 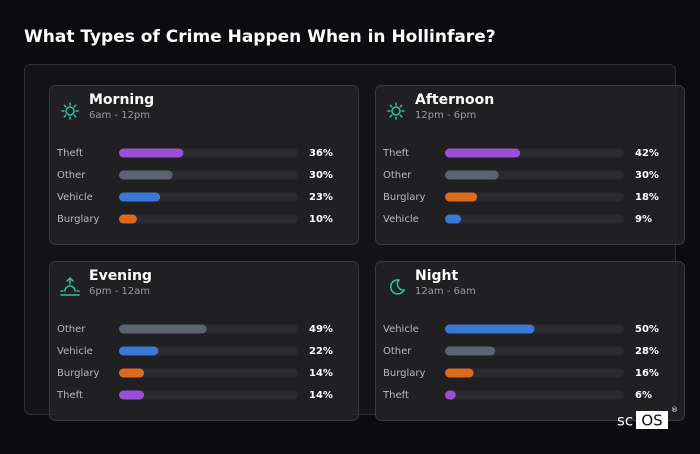 What do you see at coordinates (397, 287) in the screenshot?
I see `moon-icon` at bounding box center [397, 287].